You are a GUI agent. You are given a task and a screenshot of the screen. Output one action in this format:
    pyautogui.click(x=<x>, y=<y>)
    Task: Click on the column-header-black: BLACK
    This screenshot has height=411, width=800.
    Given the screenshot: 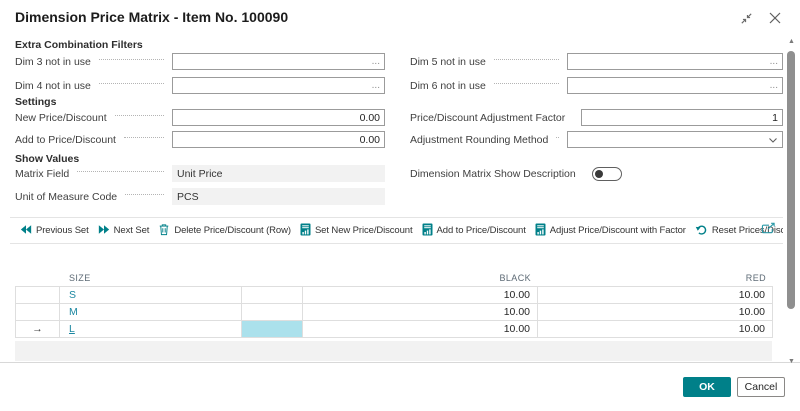 What is the action you would take?
    pyautogui.click(x=515, y=278)
    